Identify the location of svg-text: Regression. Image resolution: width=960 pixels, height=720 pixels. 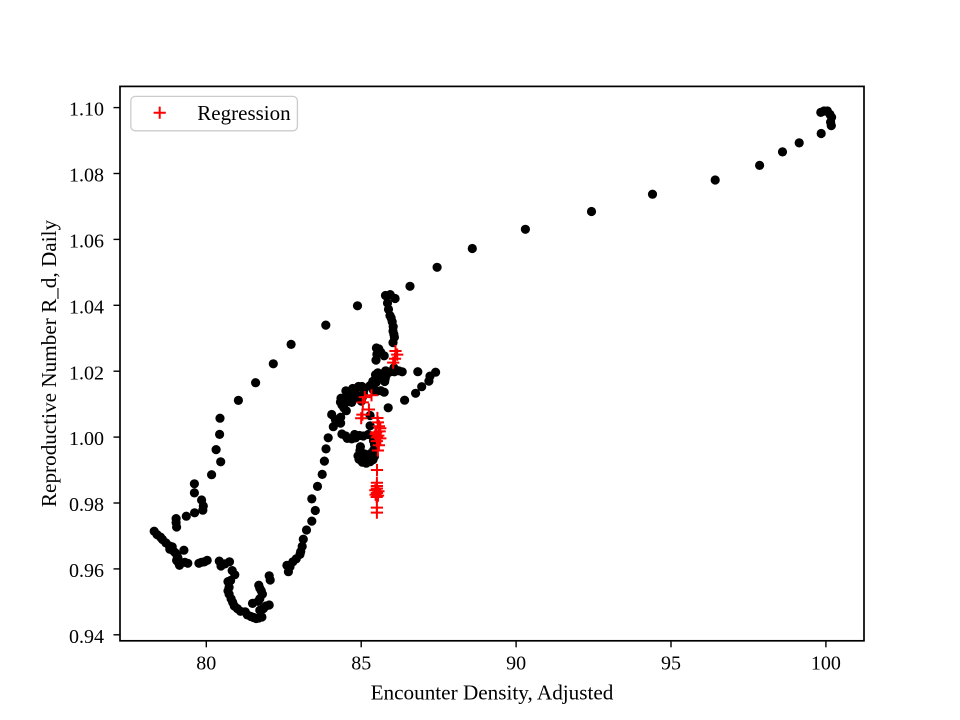
(244, 113).